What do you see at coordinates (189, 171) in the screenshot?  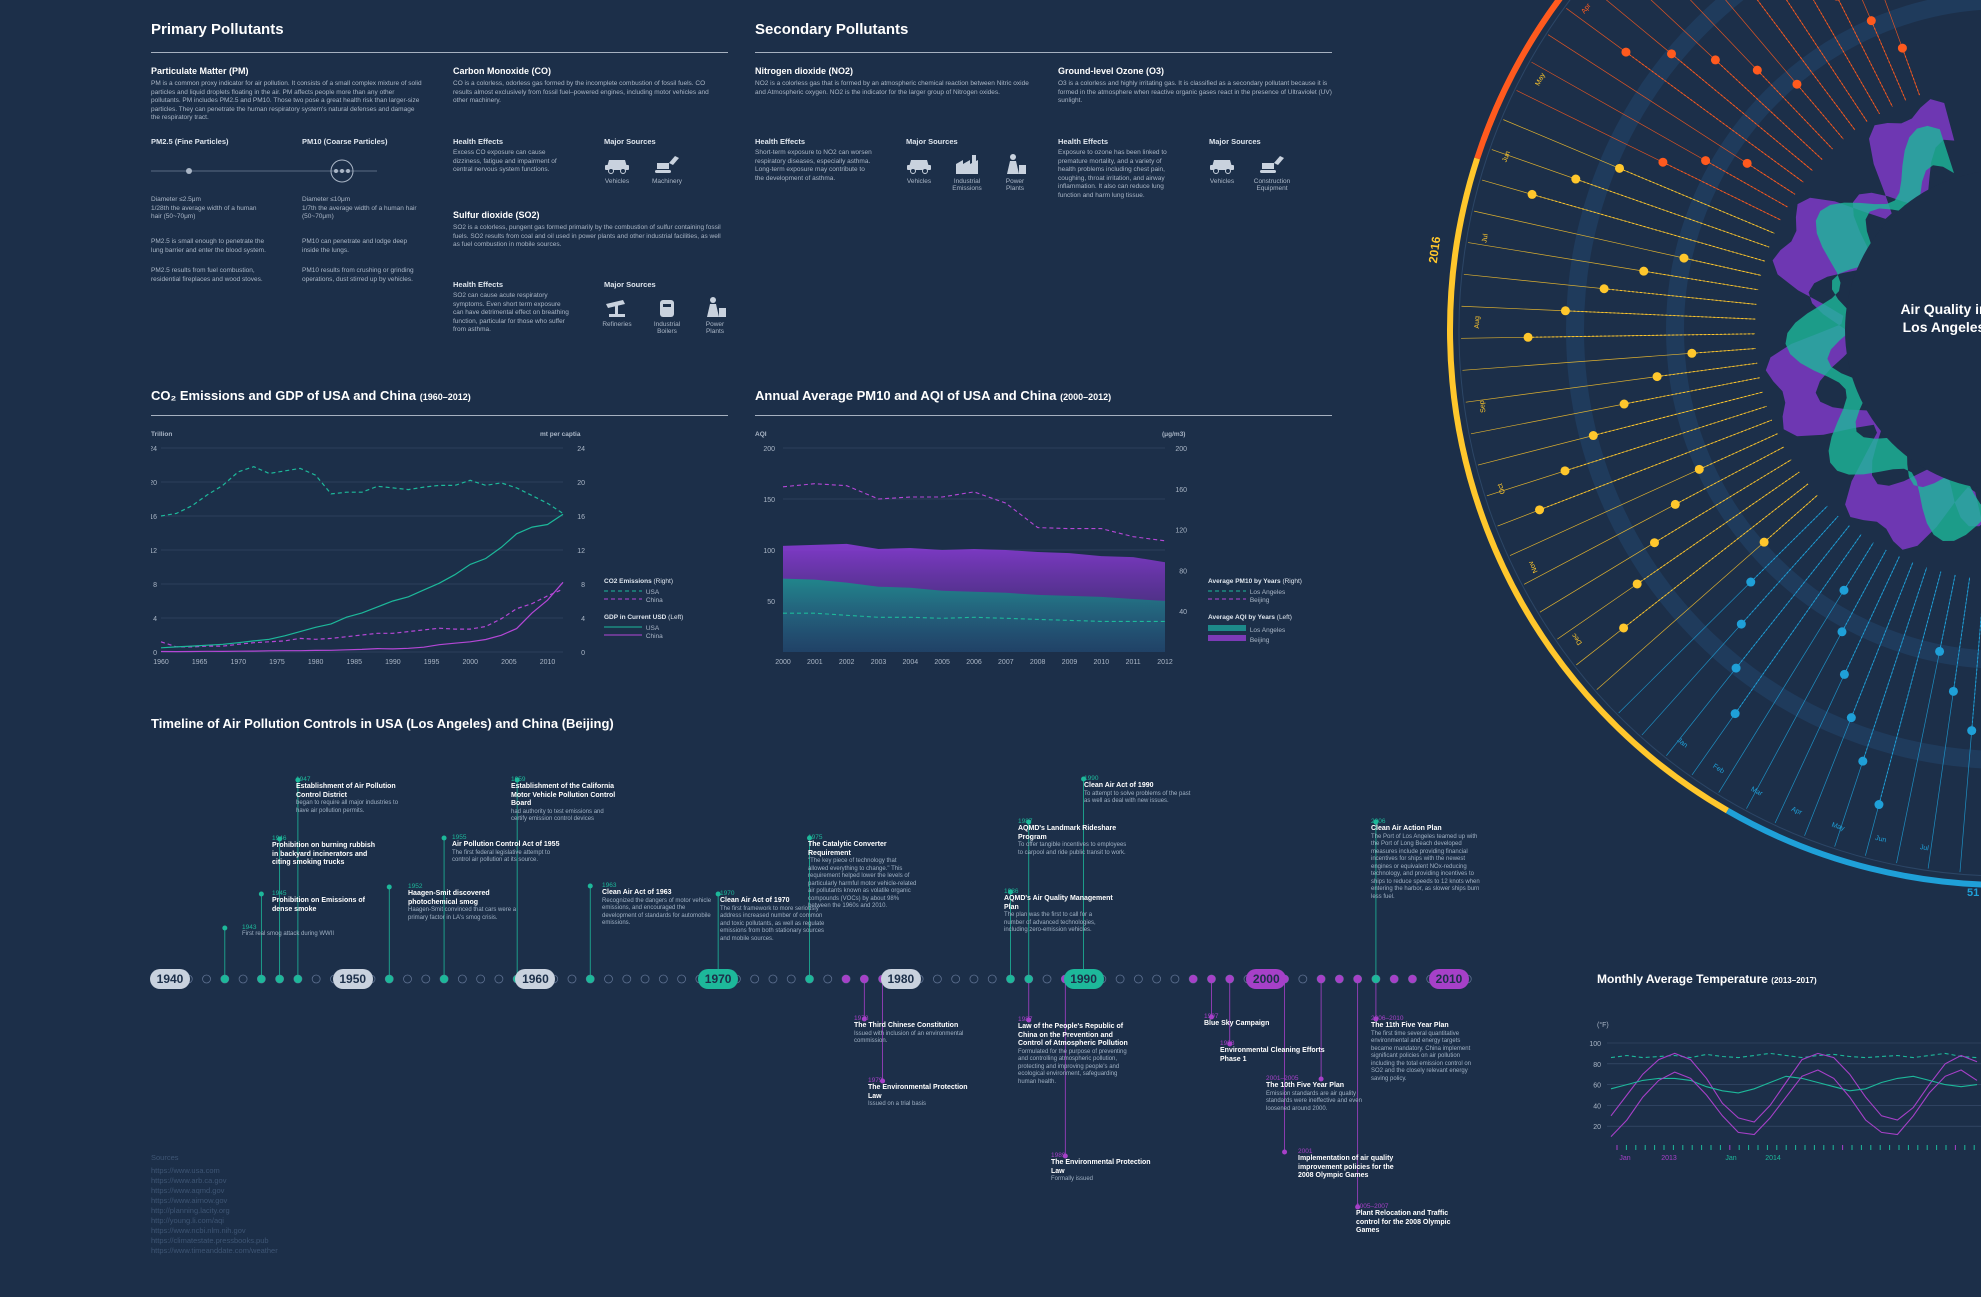 I see `pm25-particle-icon` at bounding box center [189, 171].